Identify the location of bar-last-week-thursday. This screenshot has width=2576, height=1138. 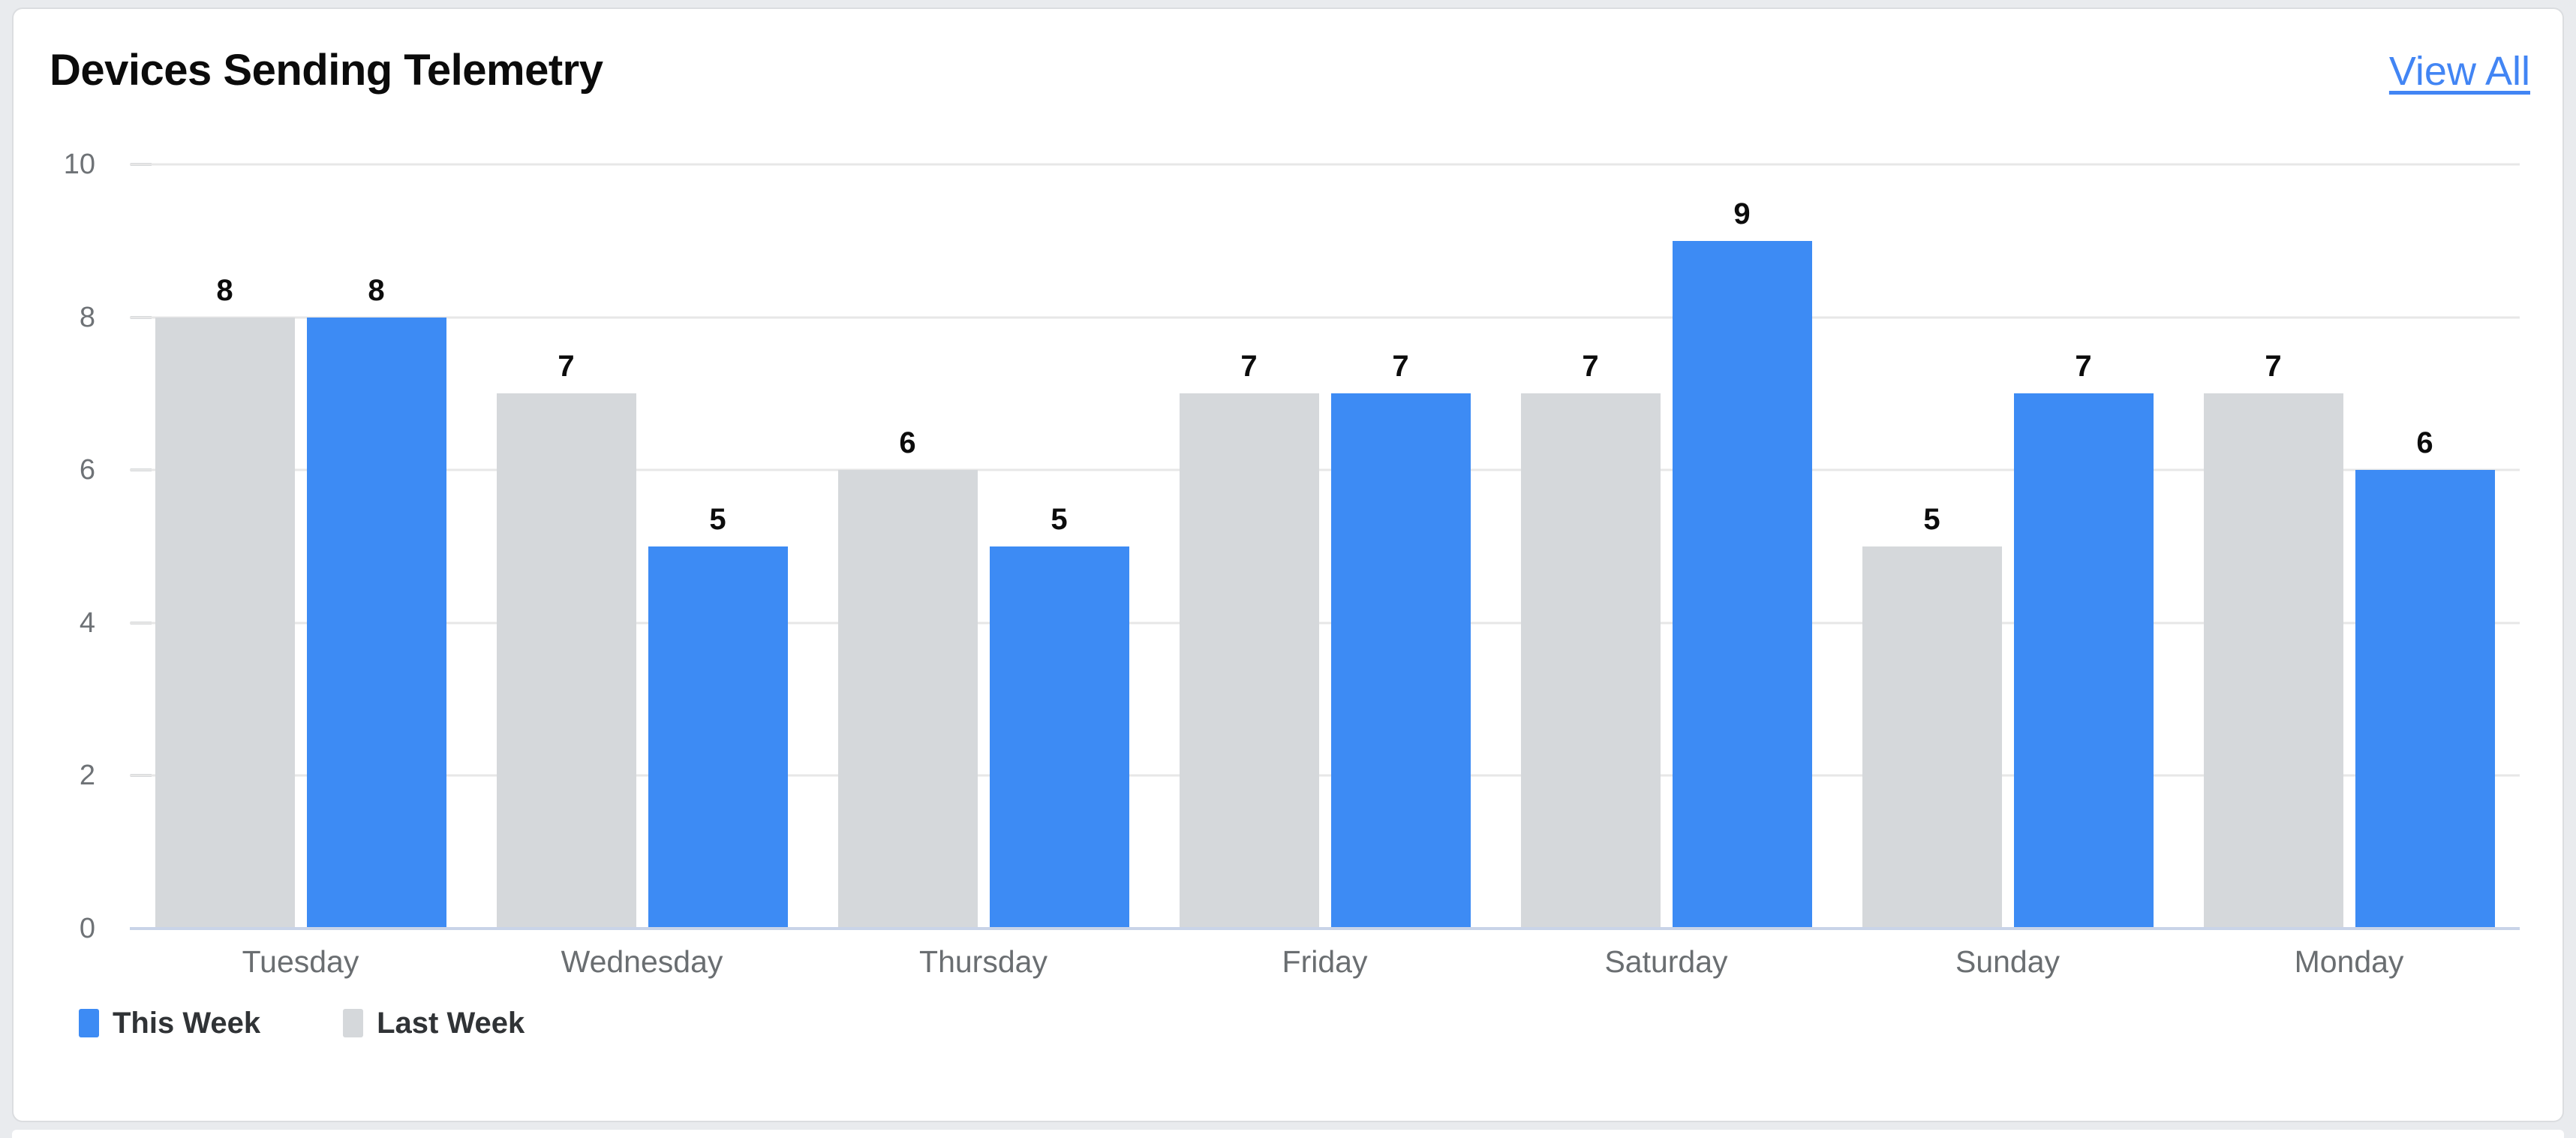
(907, 699).